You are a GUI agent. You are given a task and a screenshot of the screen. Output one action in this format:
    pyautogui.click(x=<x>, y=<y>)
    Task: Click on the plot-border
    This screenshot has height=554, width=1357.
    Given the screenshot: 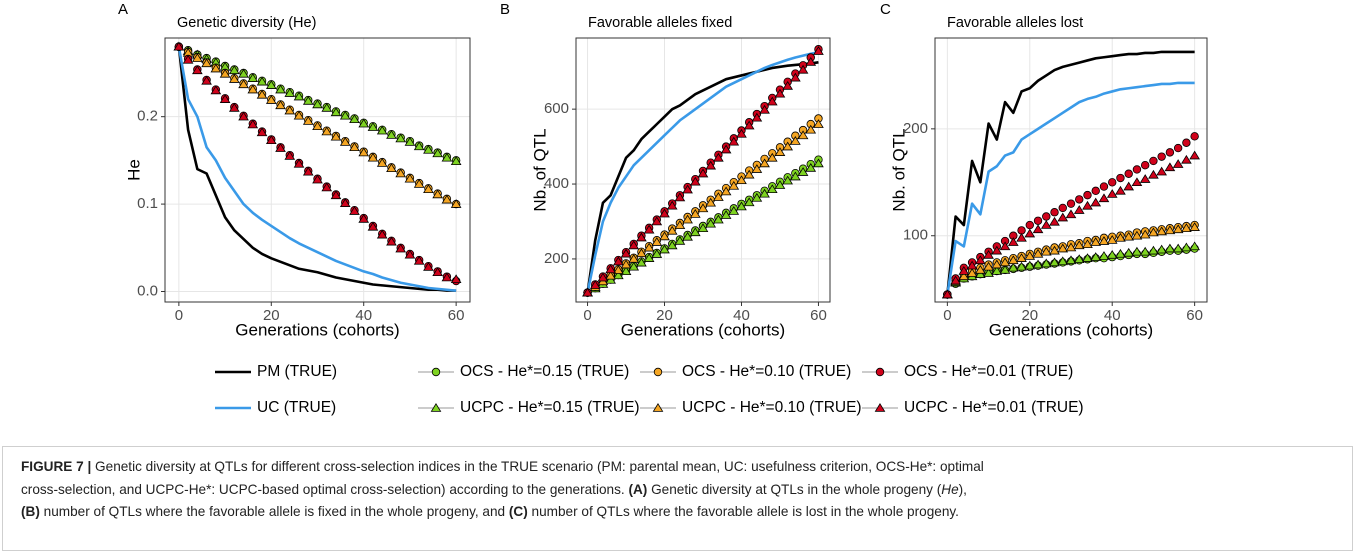 What is the action you would take?
    pyautogui.click(x=1071, y=170)
    